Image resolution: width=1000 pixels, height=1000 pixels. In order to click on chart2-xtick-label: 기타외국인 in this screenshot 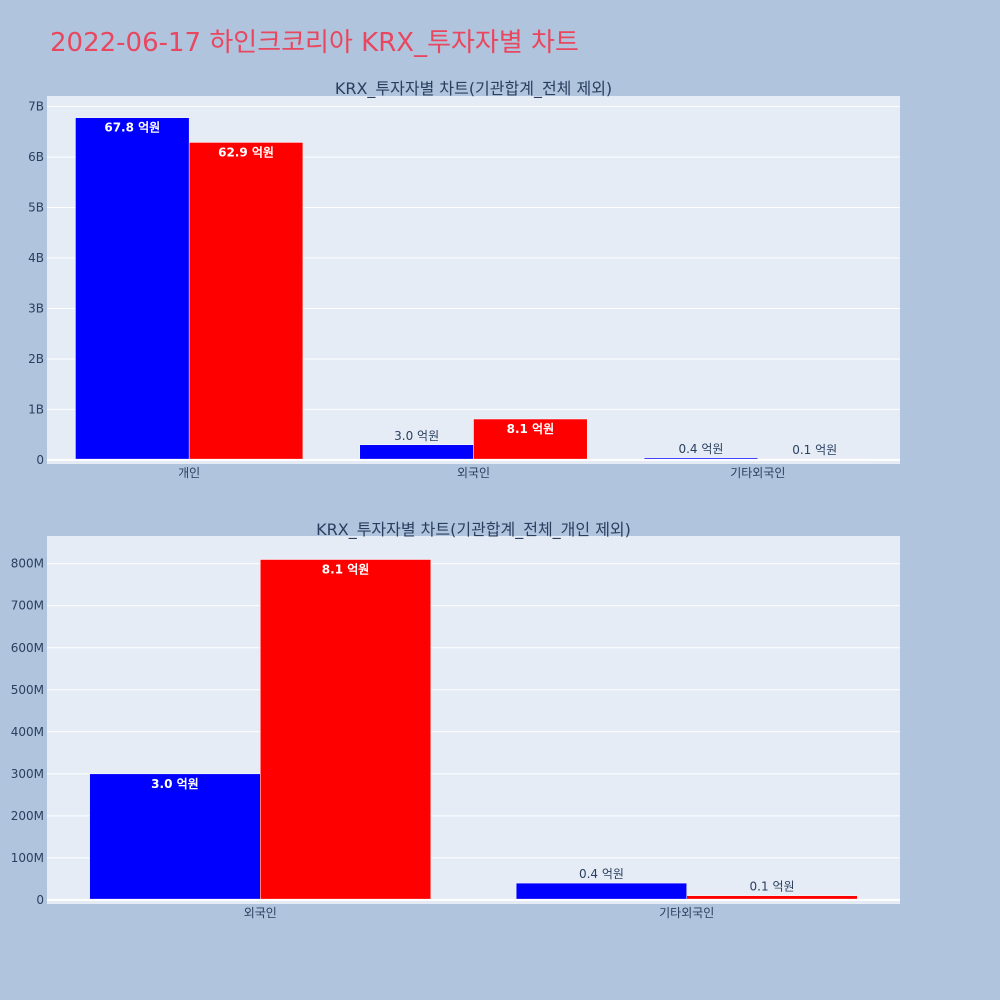, I will do `click(686, 913)`.